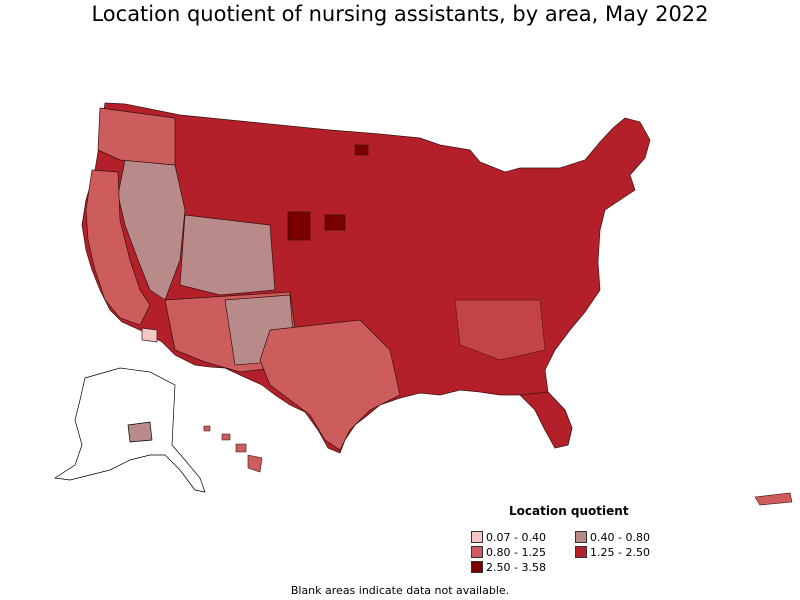  I want to click on legend-item-1-25-2-50: 1.25 - 2.50, so click(612, 552).